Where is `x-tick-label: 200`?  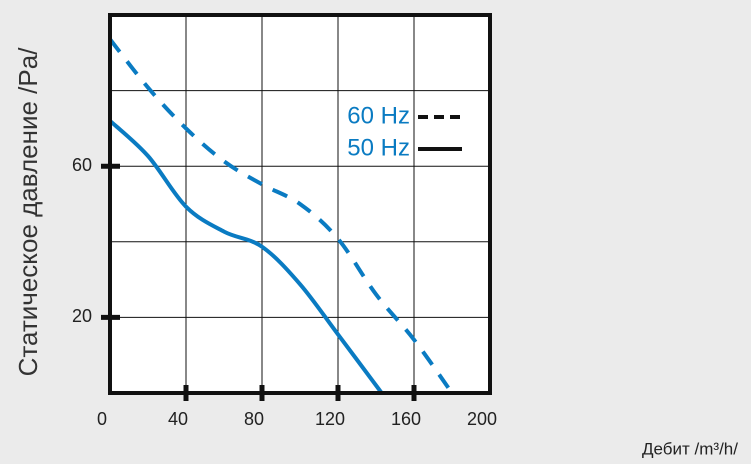 x-tick-label: 200 is located at coordinates (482, 419).